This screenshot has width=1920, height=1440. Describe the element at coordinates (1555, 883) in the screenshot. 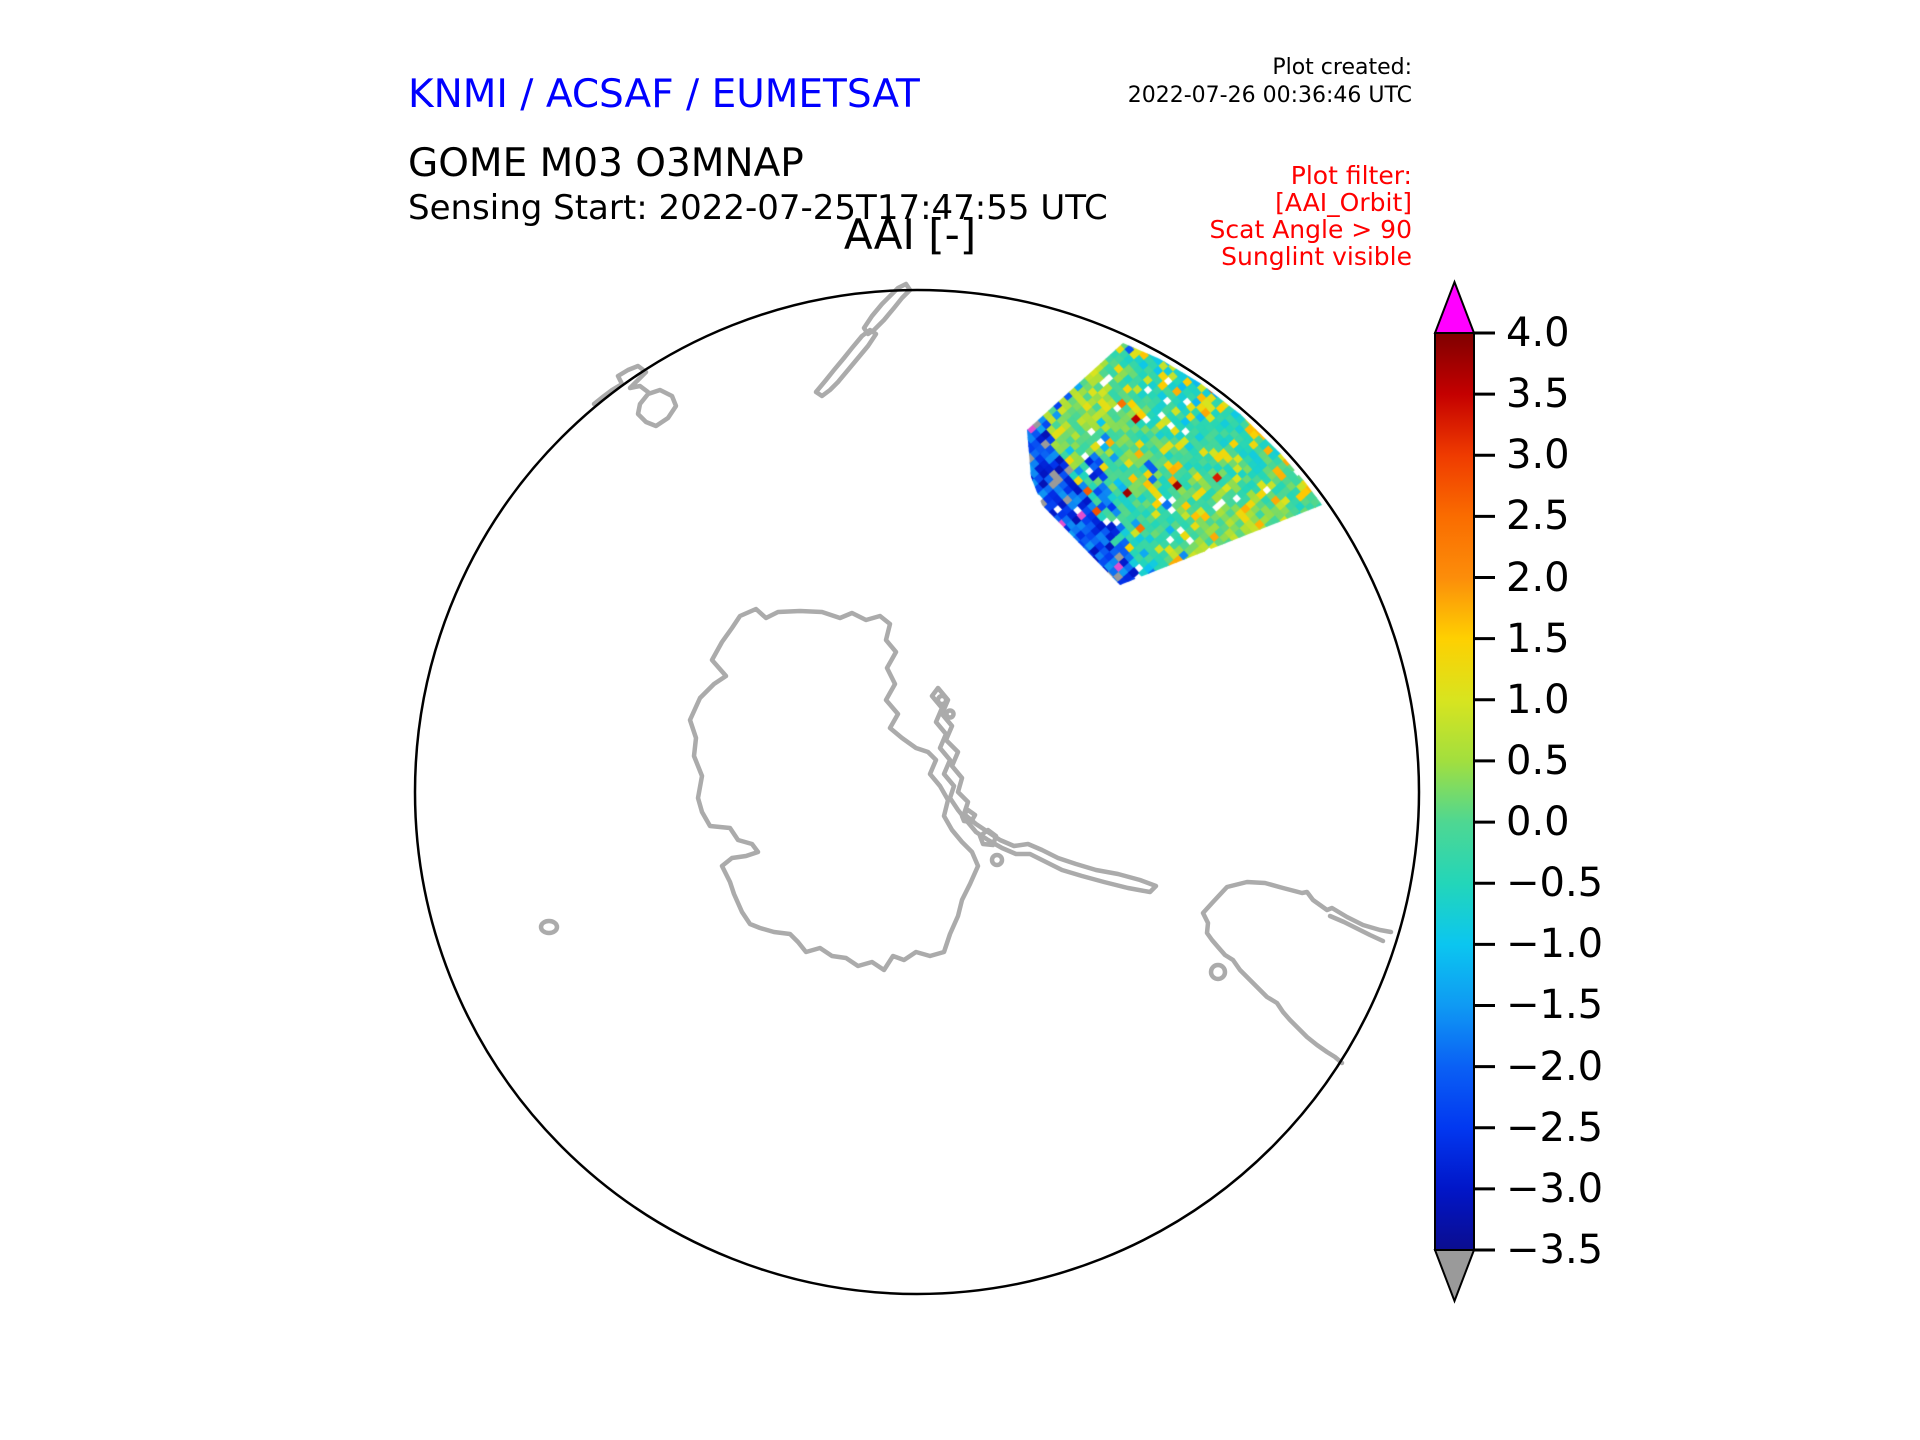

I see `colorbar-tick-label: −0.5` at that location.